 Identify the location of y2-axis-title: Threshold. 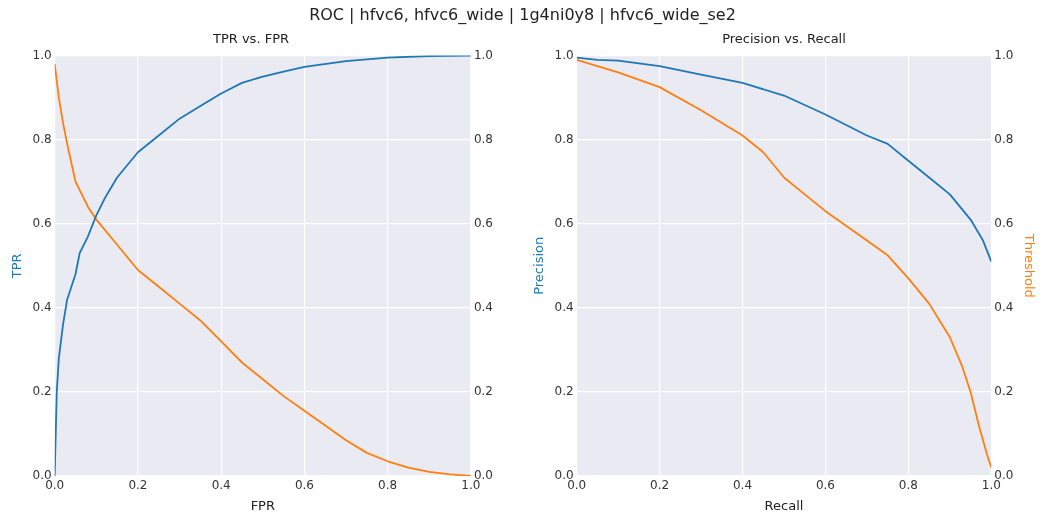
(1029, 265).